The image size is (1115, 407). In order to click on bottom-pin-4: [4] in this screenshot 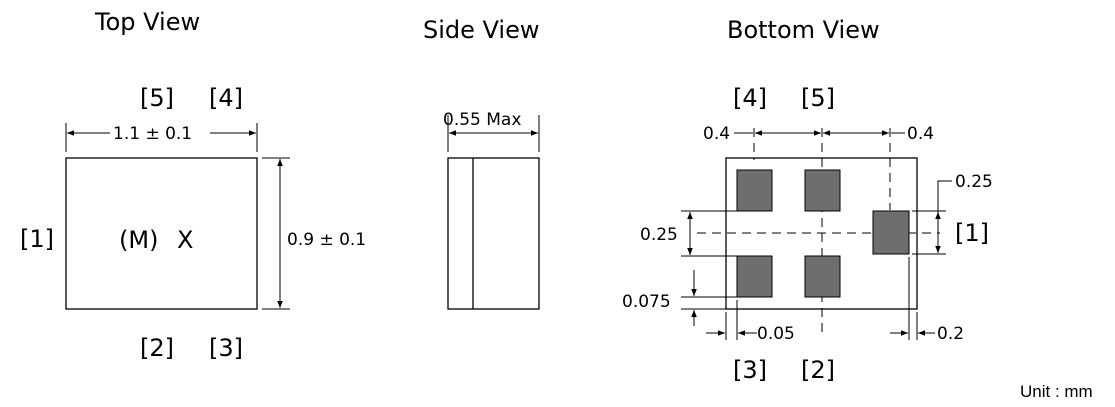, I will do `click(750, 98)`.